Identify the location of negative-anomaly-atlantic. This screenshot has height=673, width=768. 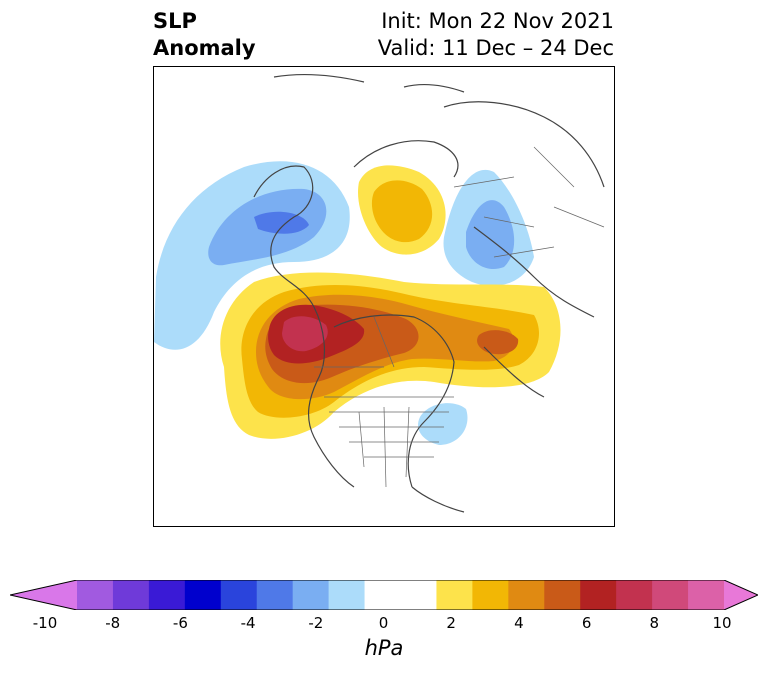
(443, 424).